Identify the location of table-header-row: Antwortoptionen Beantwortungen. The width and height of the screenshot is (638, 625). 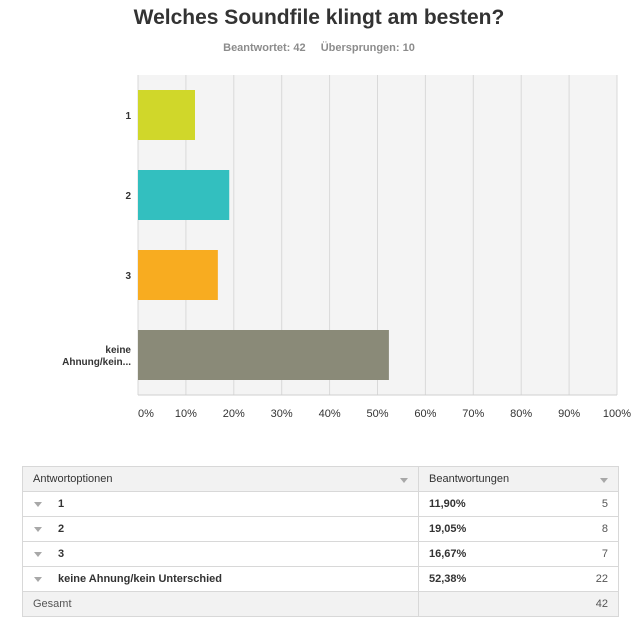
(320, 479).